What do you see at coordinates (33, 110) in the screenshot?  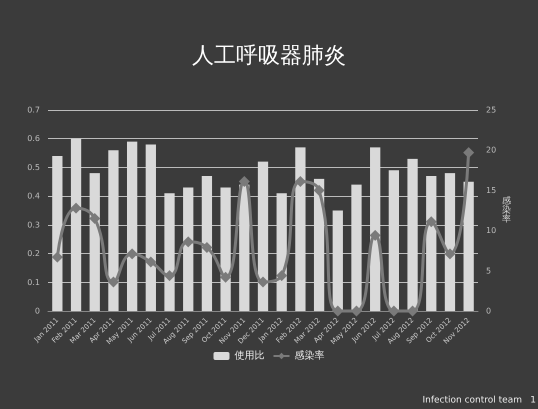 I see `y-tick-label: 0.7` at bounding box center [33, 110].